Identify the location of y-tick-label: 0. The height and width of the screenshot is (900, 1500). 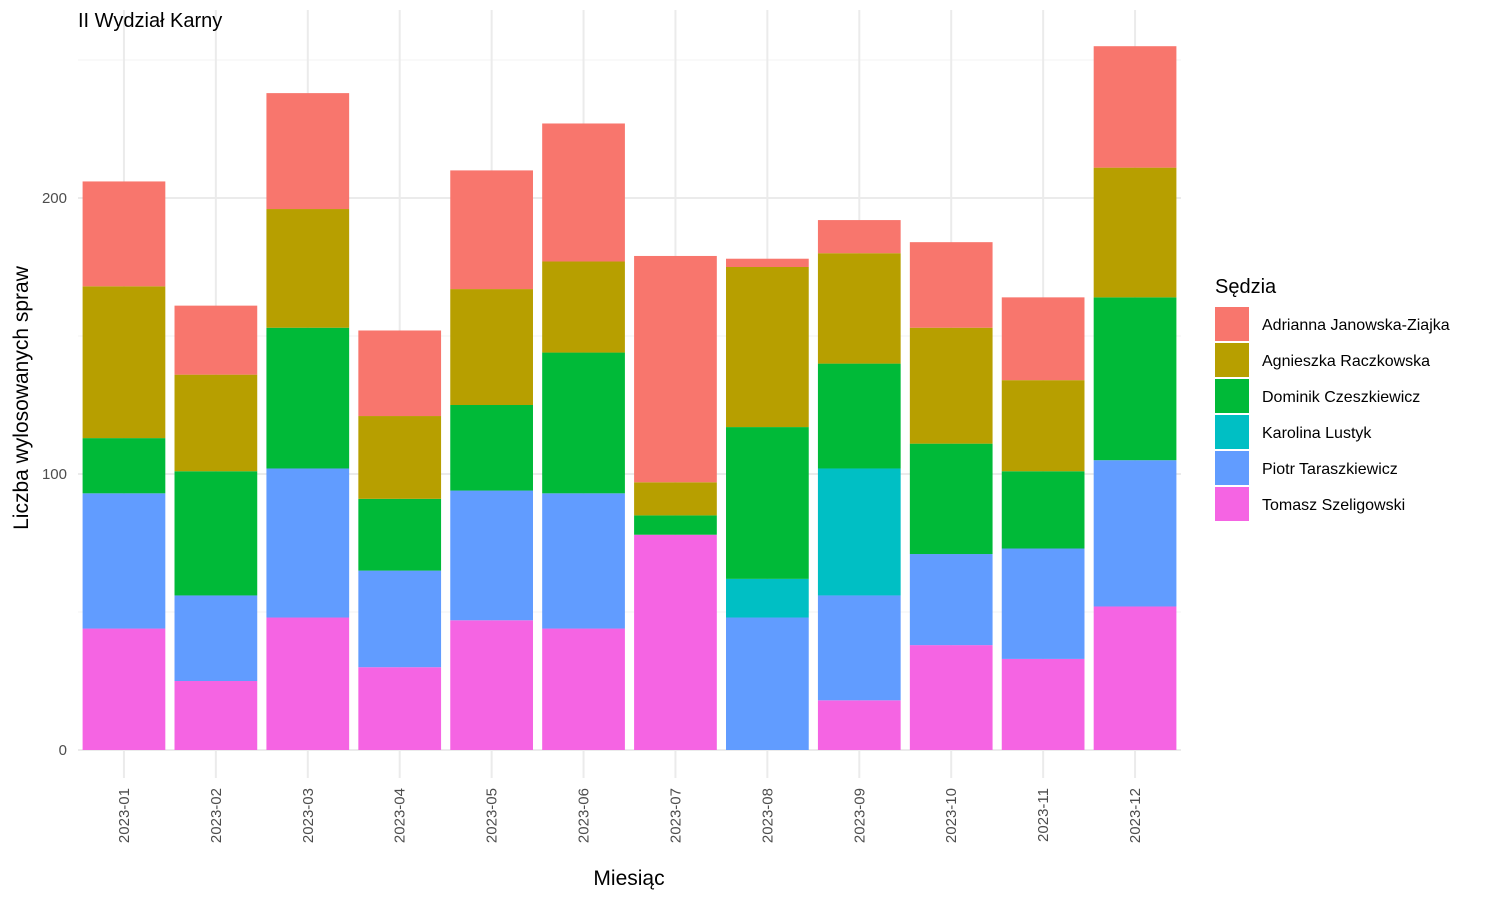
(63, 750).